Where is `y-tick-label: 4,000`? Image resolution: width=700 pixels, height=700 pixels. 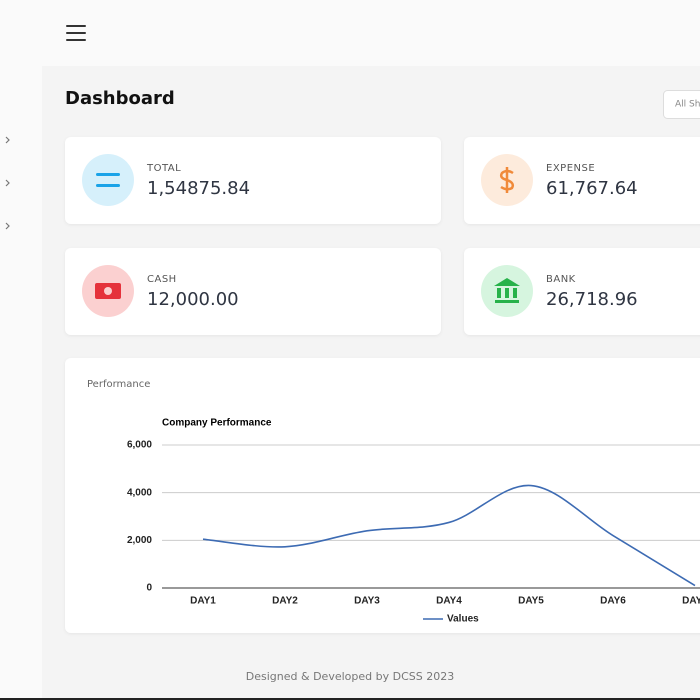 y-tick-label: 4,000 is located at coordinates (139, 492).